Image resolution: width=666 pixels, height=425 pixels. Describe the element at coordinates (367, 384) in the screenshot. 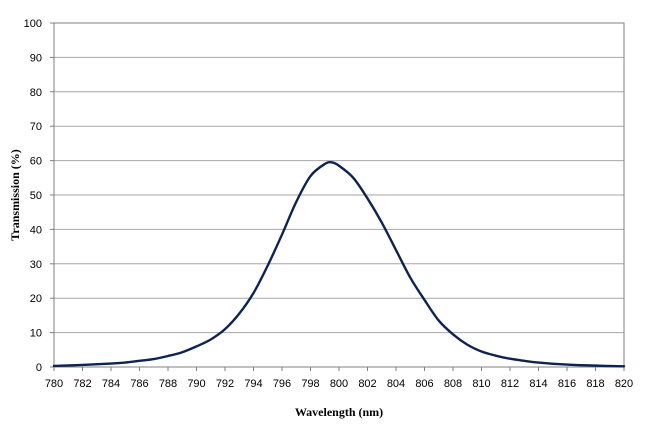

I see `x-tick-label: 802` at that location.